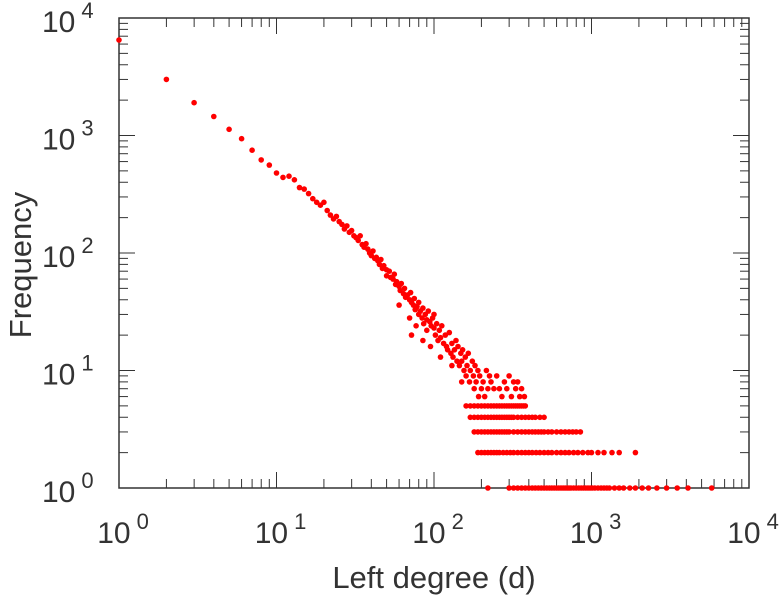 This screenshot has width=779, height=600. I want to click on x-tick-label-exponent: 2, so click(458, 521).